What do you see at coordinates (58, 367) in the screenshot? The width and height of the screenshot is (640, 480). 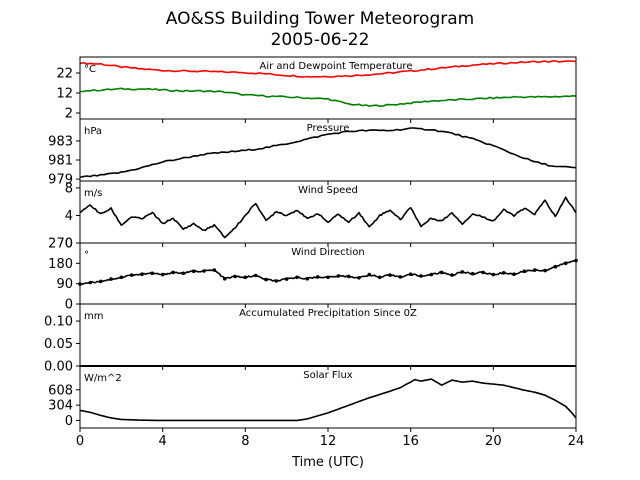 I see `y-tick-label: 0.00` at bounding box center [58, 367].